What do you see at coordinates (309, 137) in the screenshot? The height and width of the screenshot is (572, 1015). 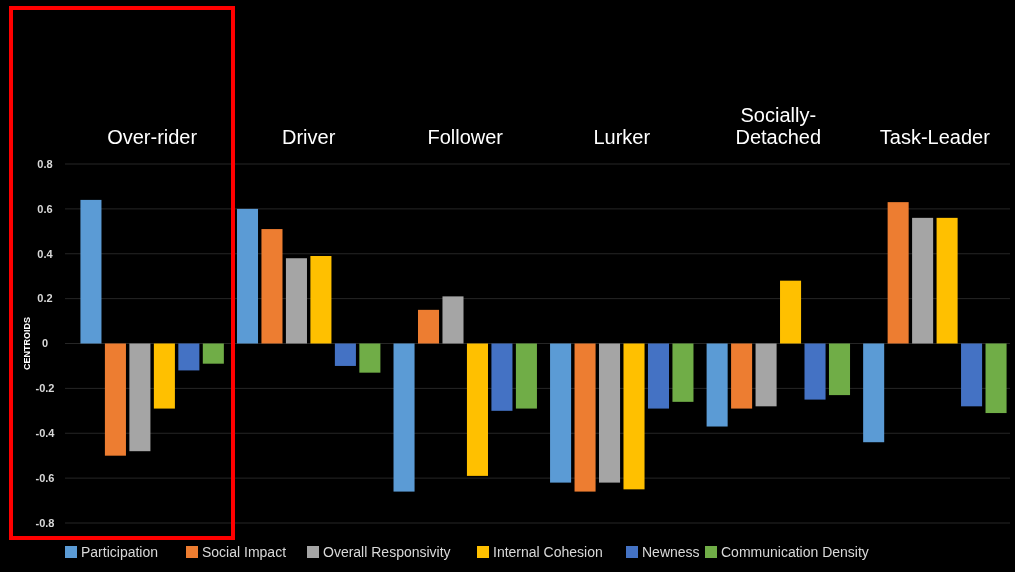 I see `x-tick-label: Driver` at bounding box center [309, 137].